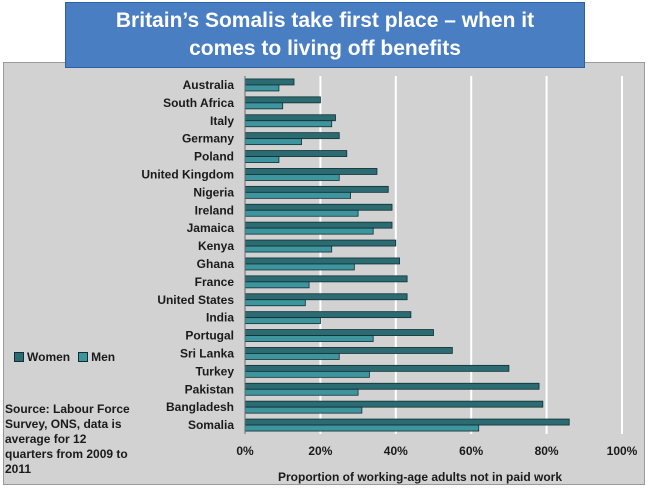  I want to click on category-label: Jamaica, so click(211, 228).